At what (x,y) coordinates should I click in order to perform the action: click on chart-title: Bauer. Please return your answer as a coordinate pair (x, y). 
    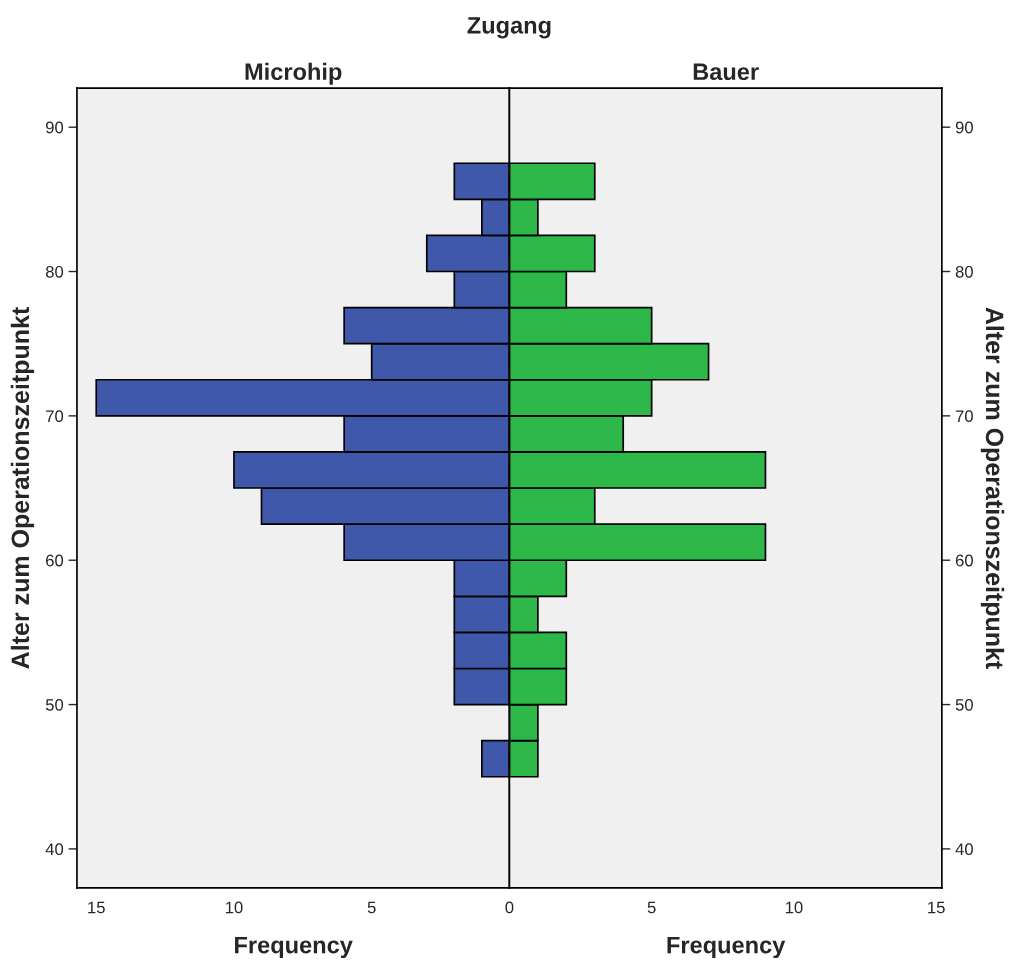
    Looking at the image, I should click on (726, 72).